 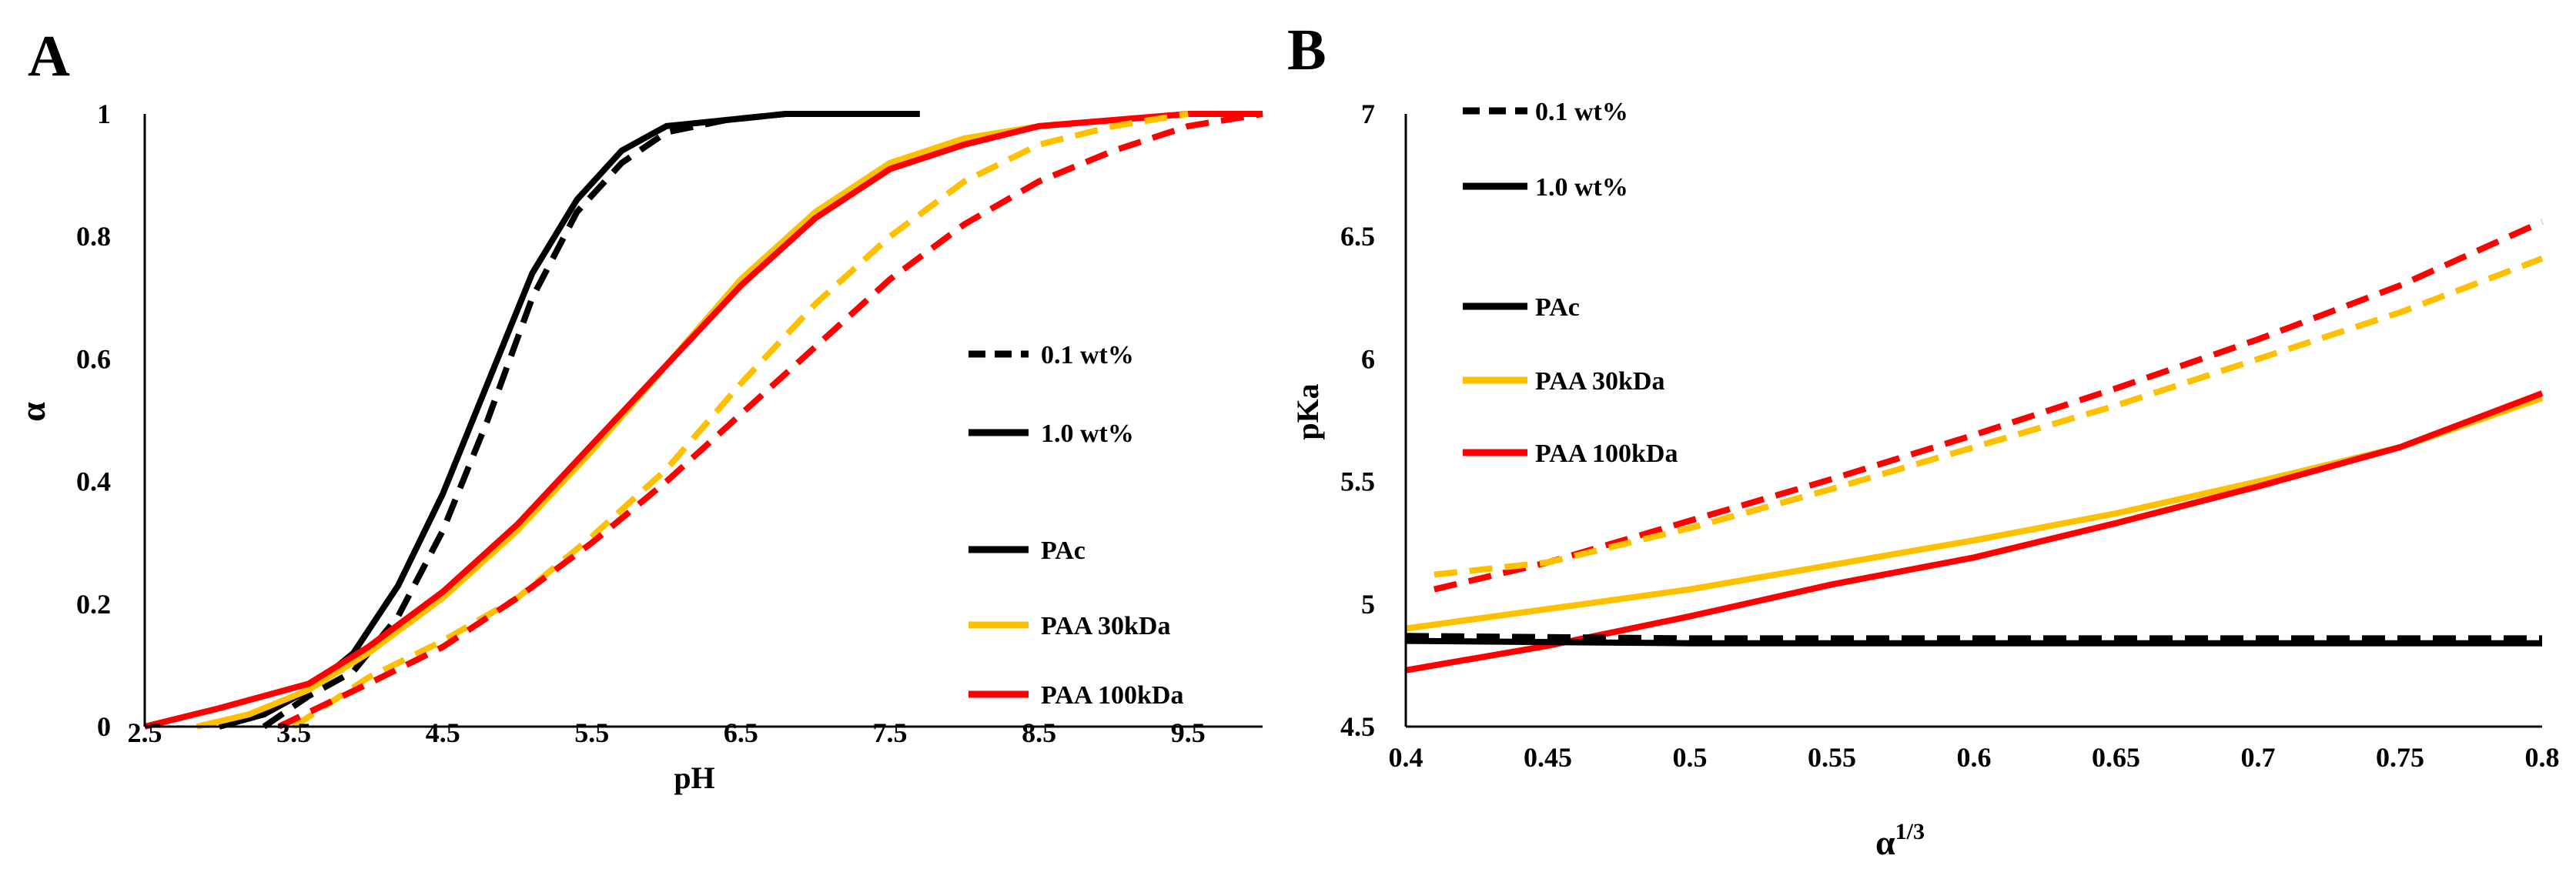 I want to click on x-tick-label-b-0: 0.4, so click(x=1406, y=757).